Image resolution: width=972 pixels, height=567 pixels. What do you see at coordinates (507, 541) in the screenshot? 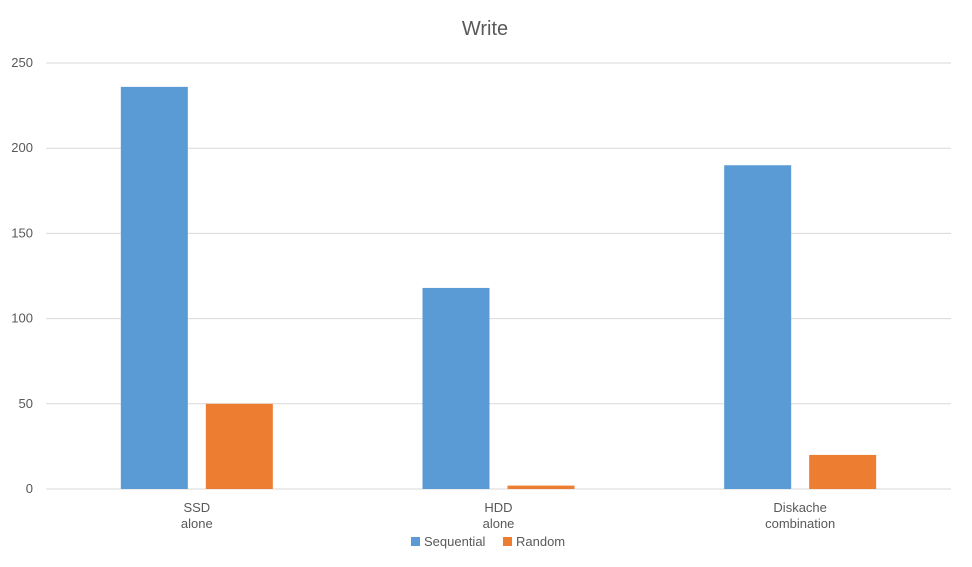
I see `legend-swatch-random` at bounding box center [507, 541].